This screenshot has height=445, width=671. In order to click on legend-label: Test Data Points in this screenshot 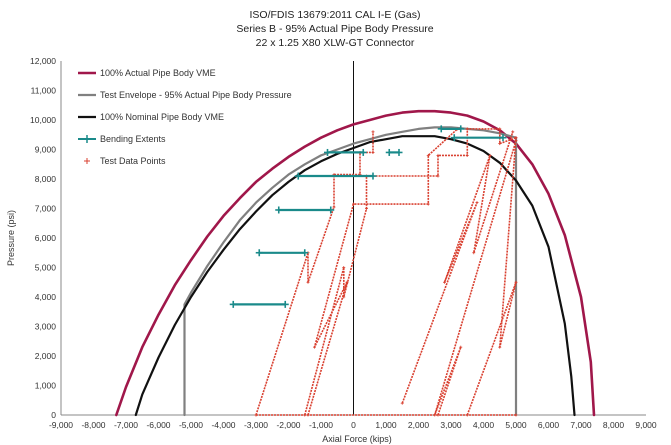, I will do `click(133, 161)`.